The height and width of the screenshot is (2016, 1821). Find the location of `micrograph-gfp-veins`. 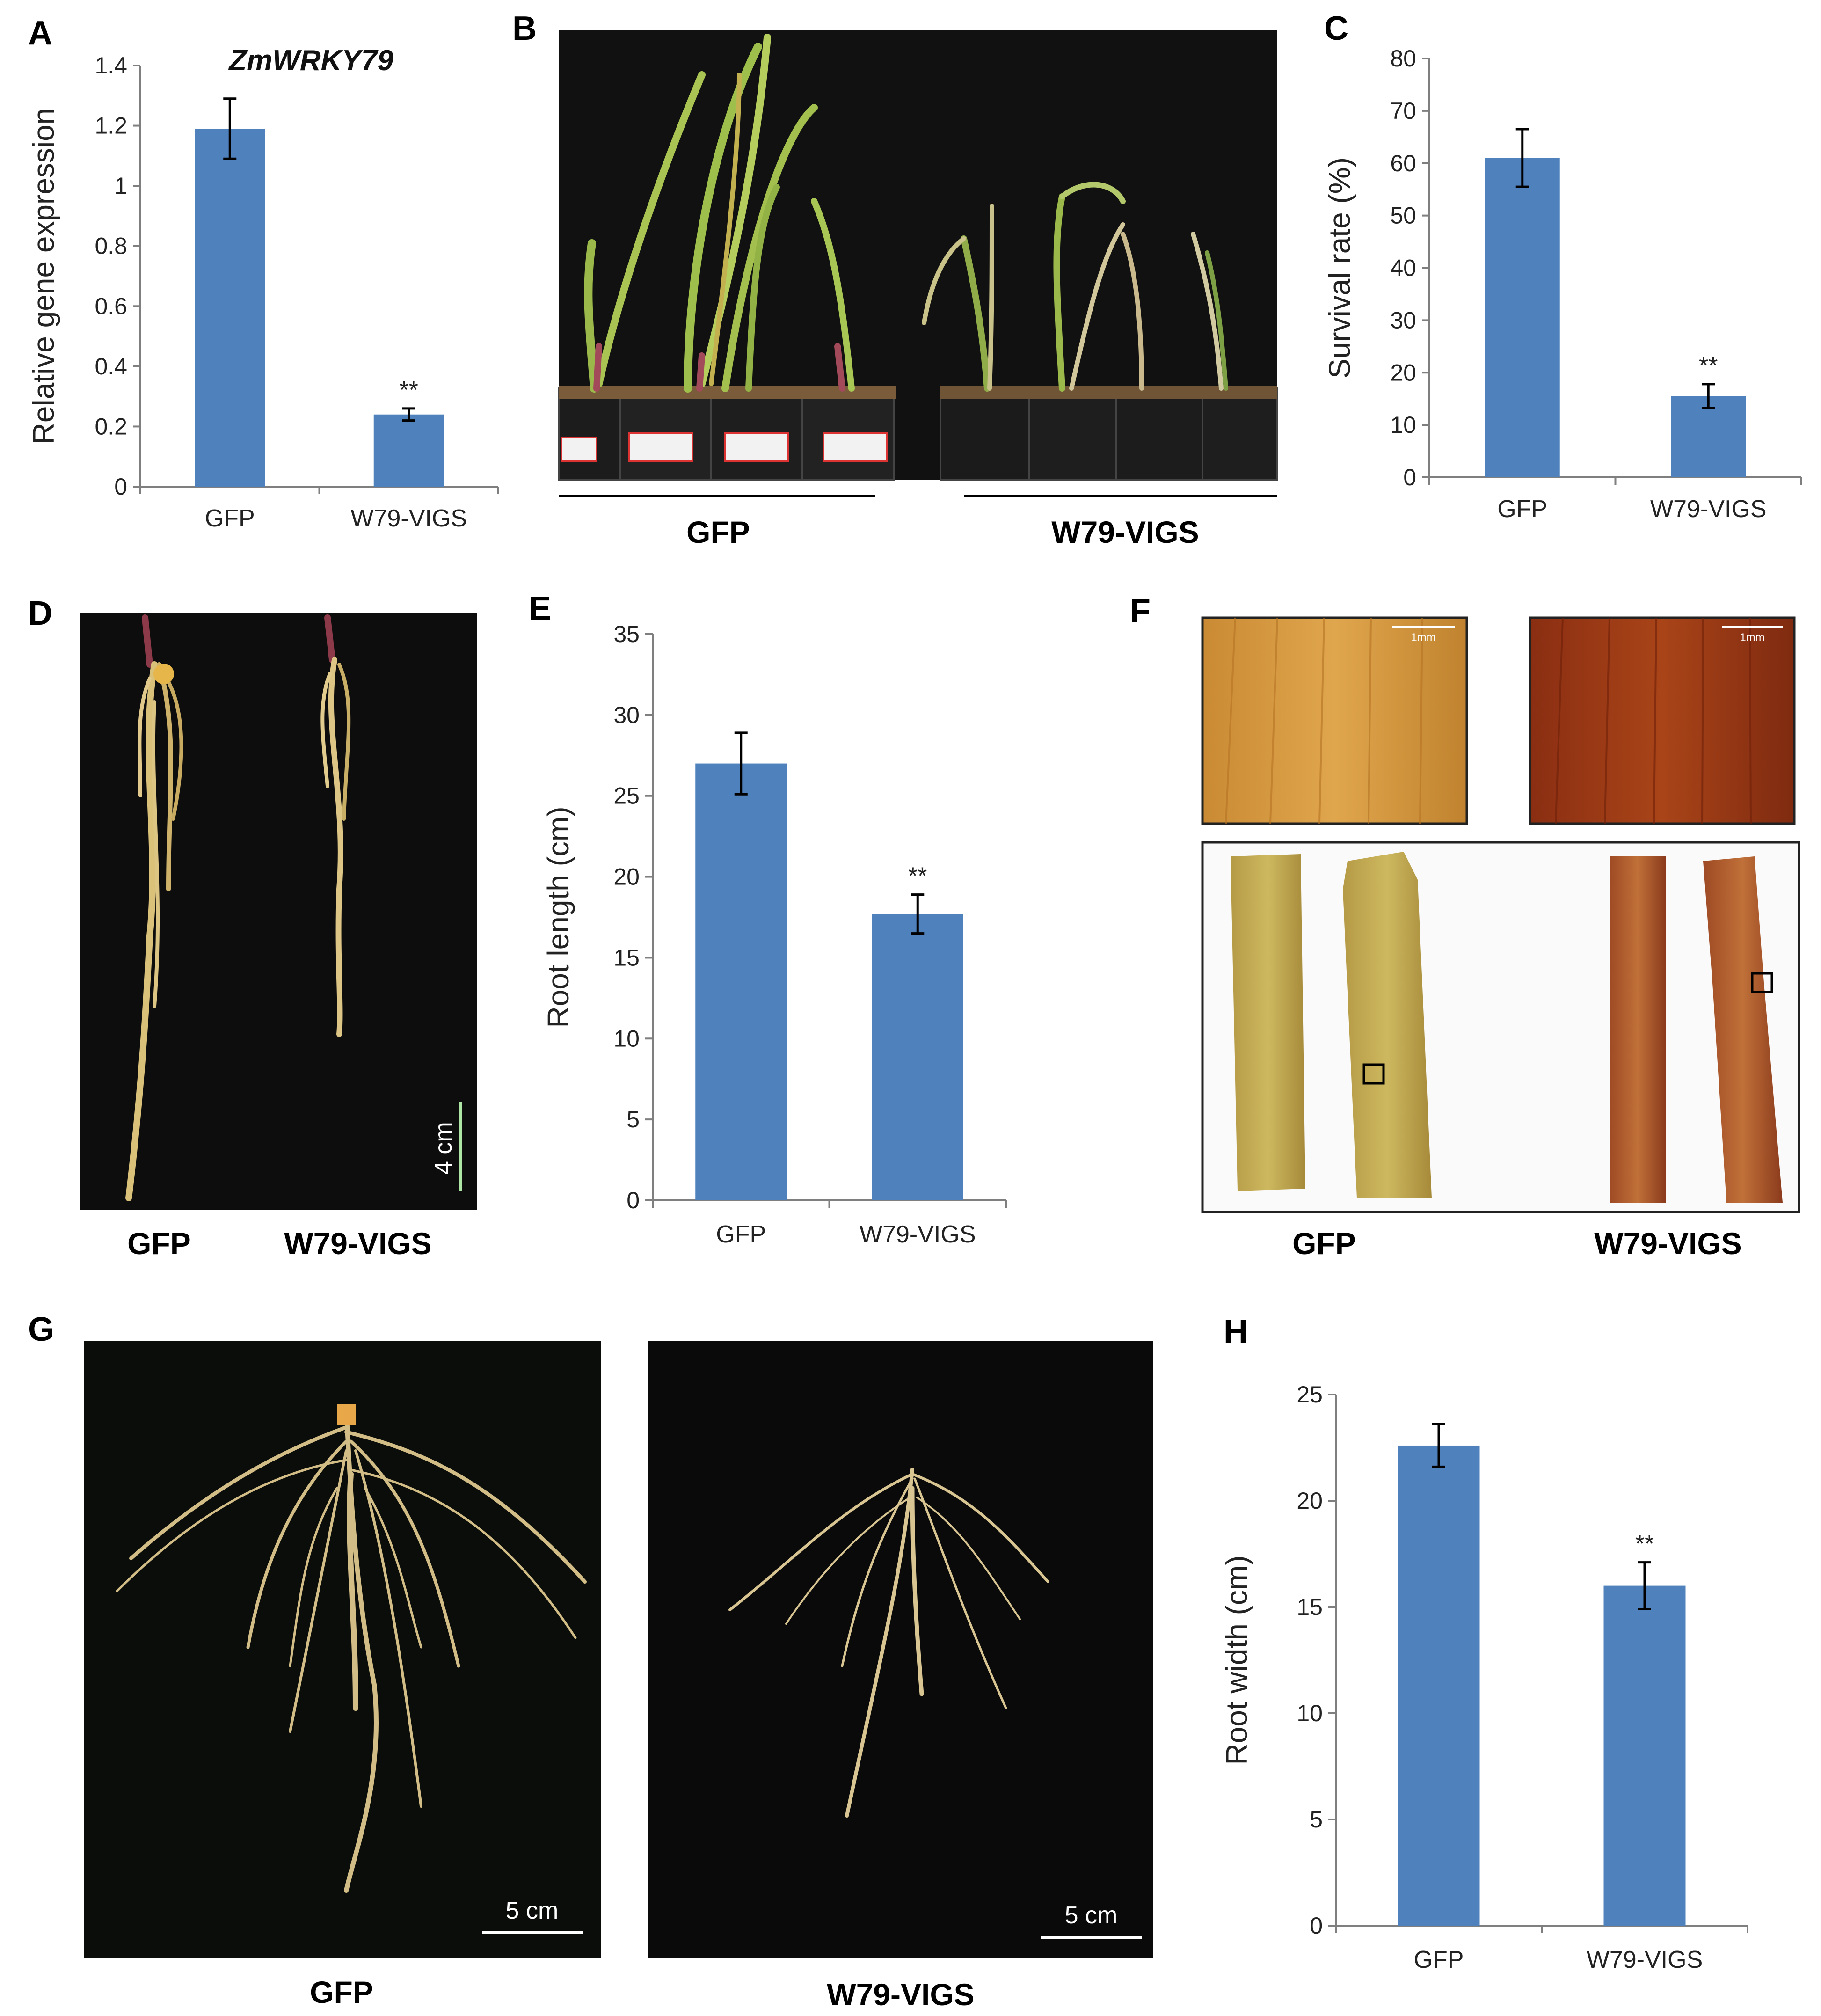

micrograph-gfp-veins is located at coordinates (1324, 720).